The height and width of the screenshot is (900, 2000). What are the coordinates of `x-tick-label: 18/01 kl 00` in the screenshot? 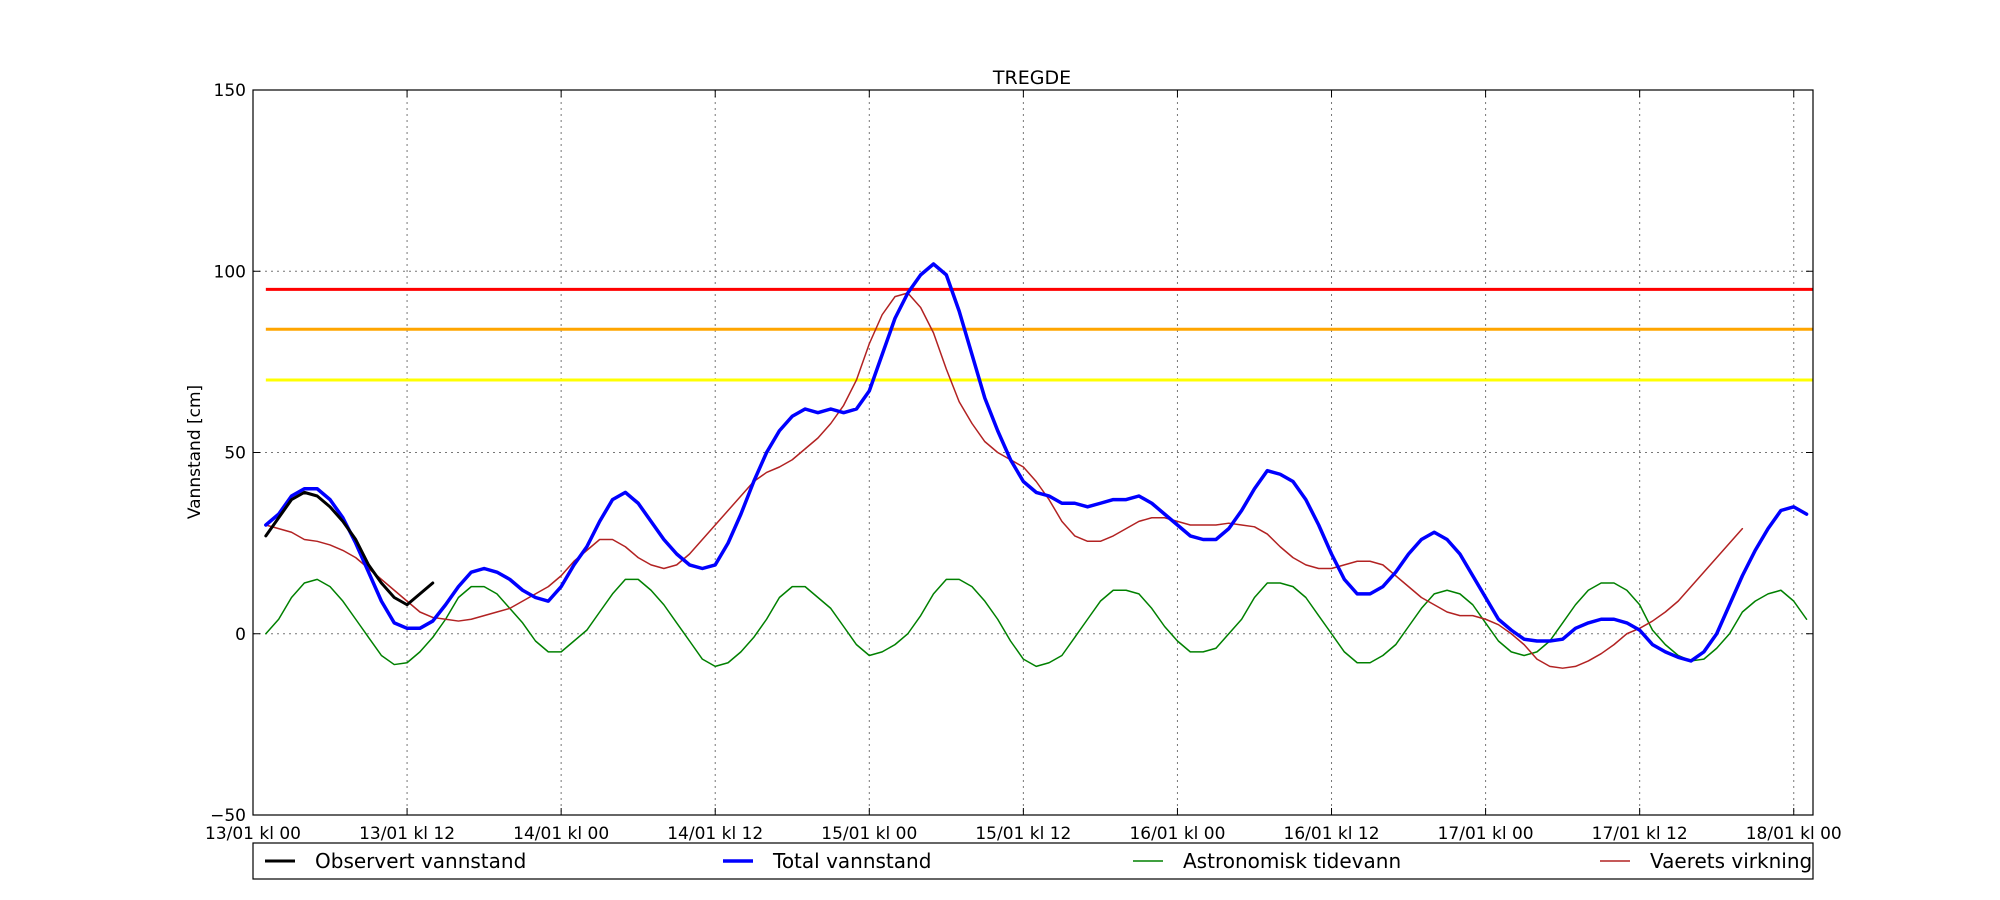 It's located at (1794, 834).